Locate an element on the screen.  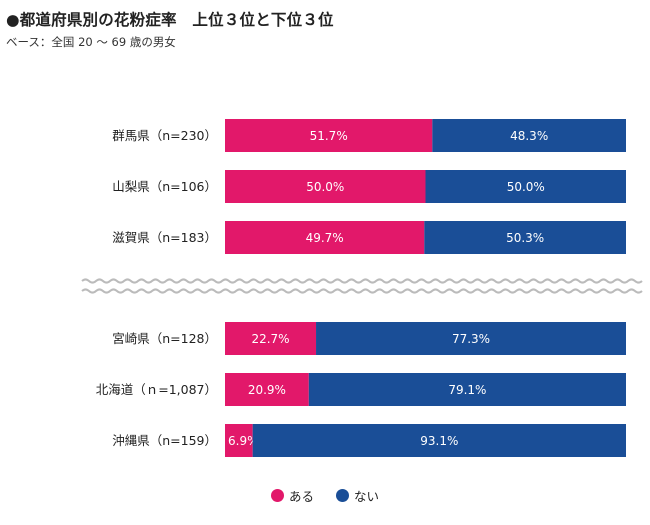
data-label: 22.7% is located at coordinates (270, 339).